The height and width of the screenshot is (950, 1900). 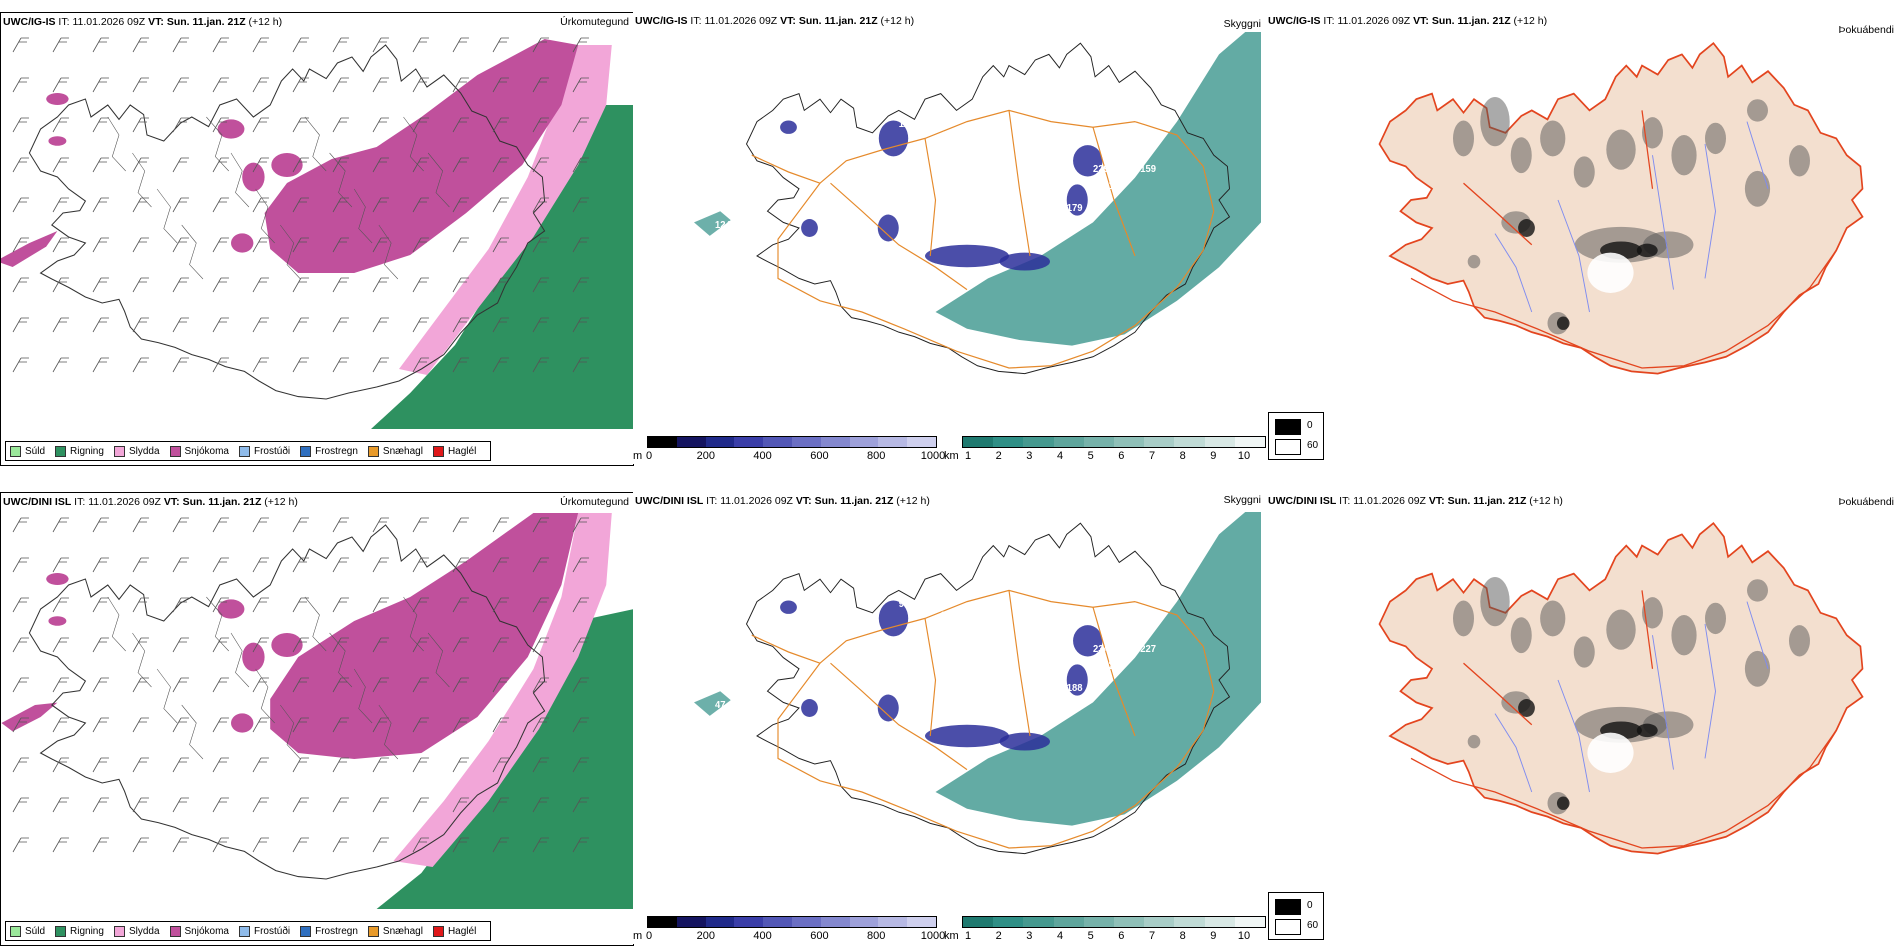 What do you see at coordinates (1143, 152) in the screenshot?
I see `visibility-label: 116` at bounding box center [1143, 152].